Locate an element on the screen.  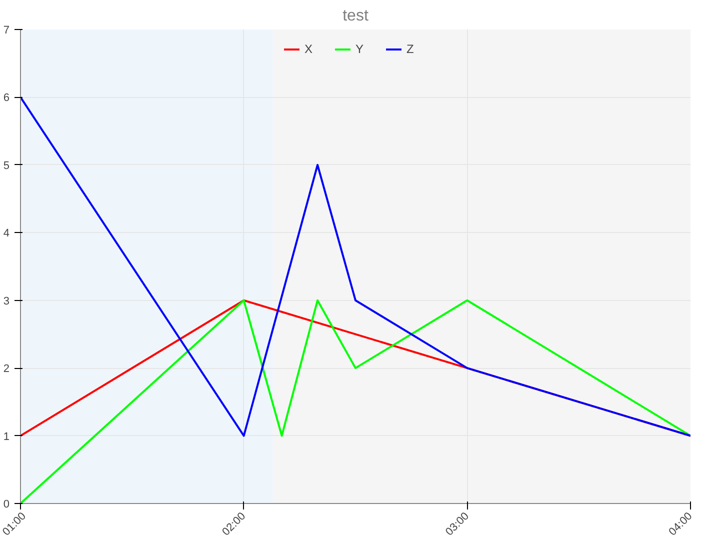
legend-label: Y is located at coordinates (360, 49).